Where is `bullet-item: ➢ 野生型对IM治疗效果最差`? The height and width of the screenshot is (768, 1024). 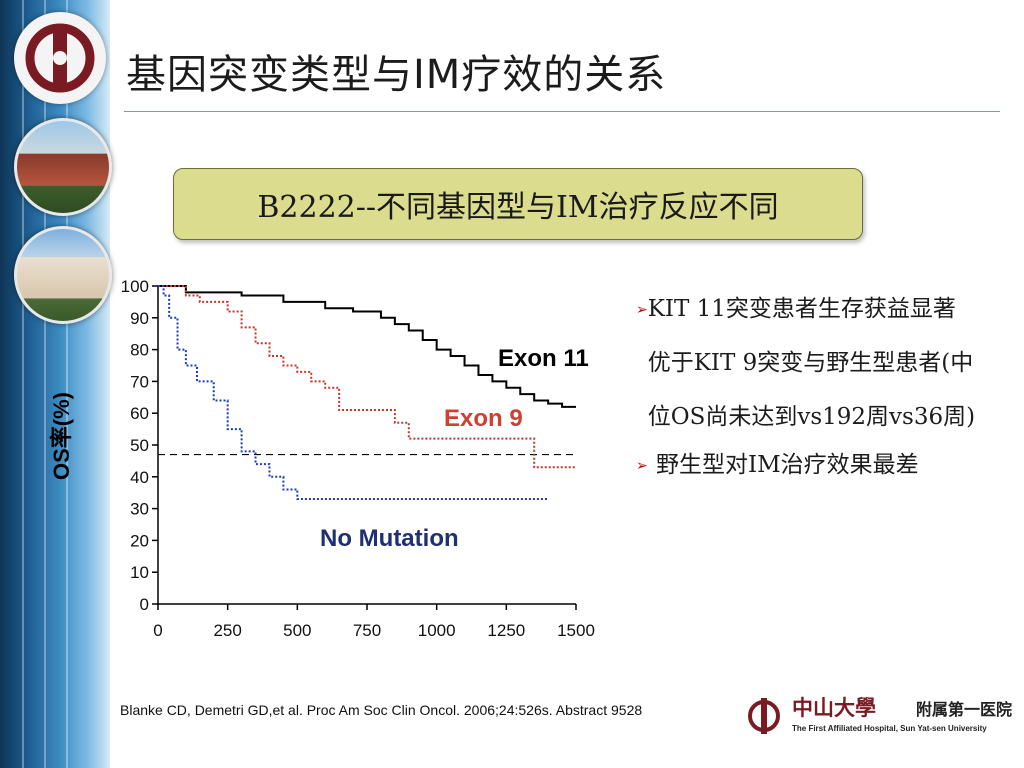 bullet-item: ➢ 野生型对IM治疗效果最差 is located at coordinates (806, 472).